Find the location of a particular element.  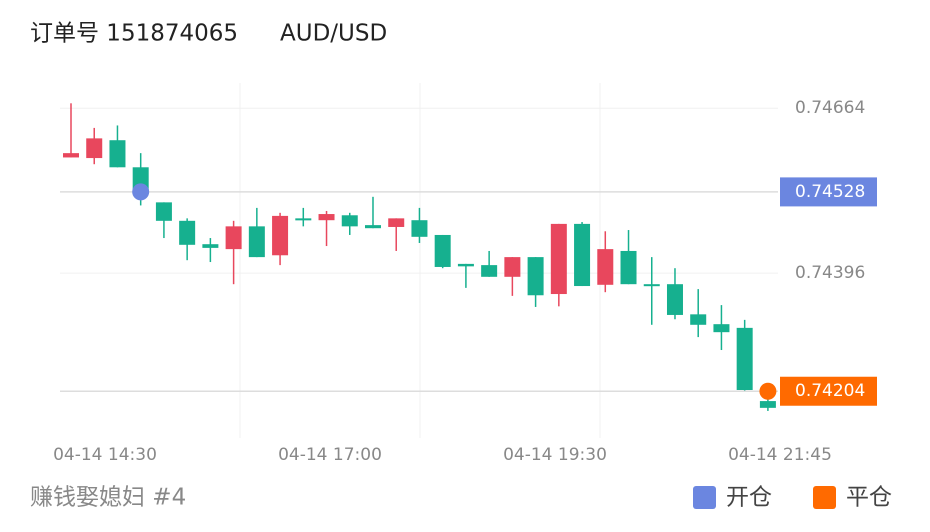

x-tick-label: 04-14 17:00 is located at coordinates (330, 455).